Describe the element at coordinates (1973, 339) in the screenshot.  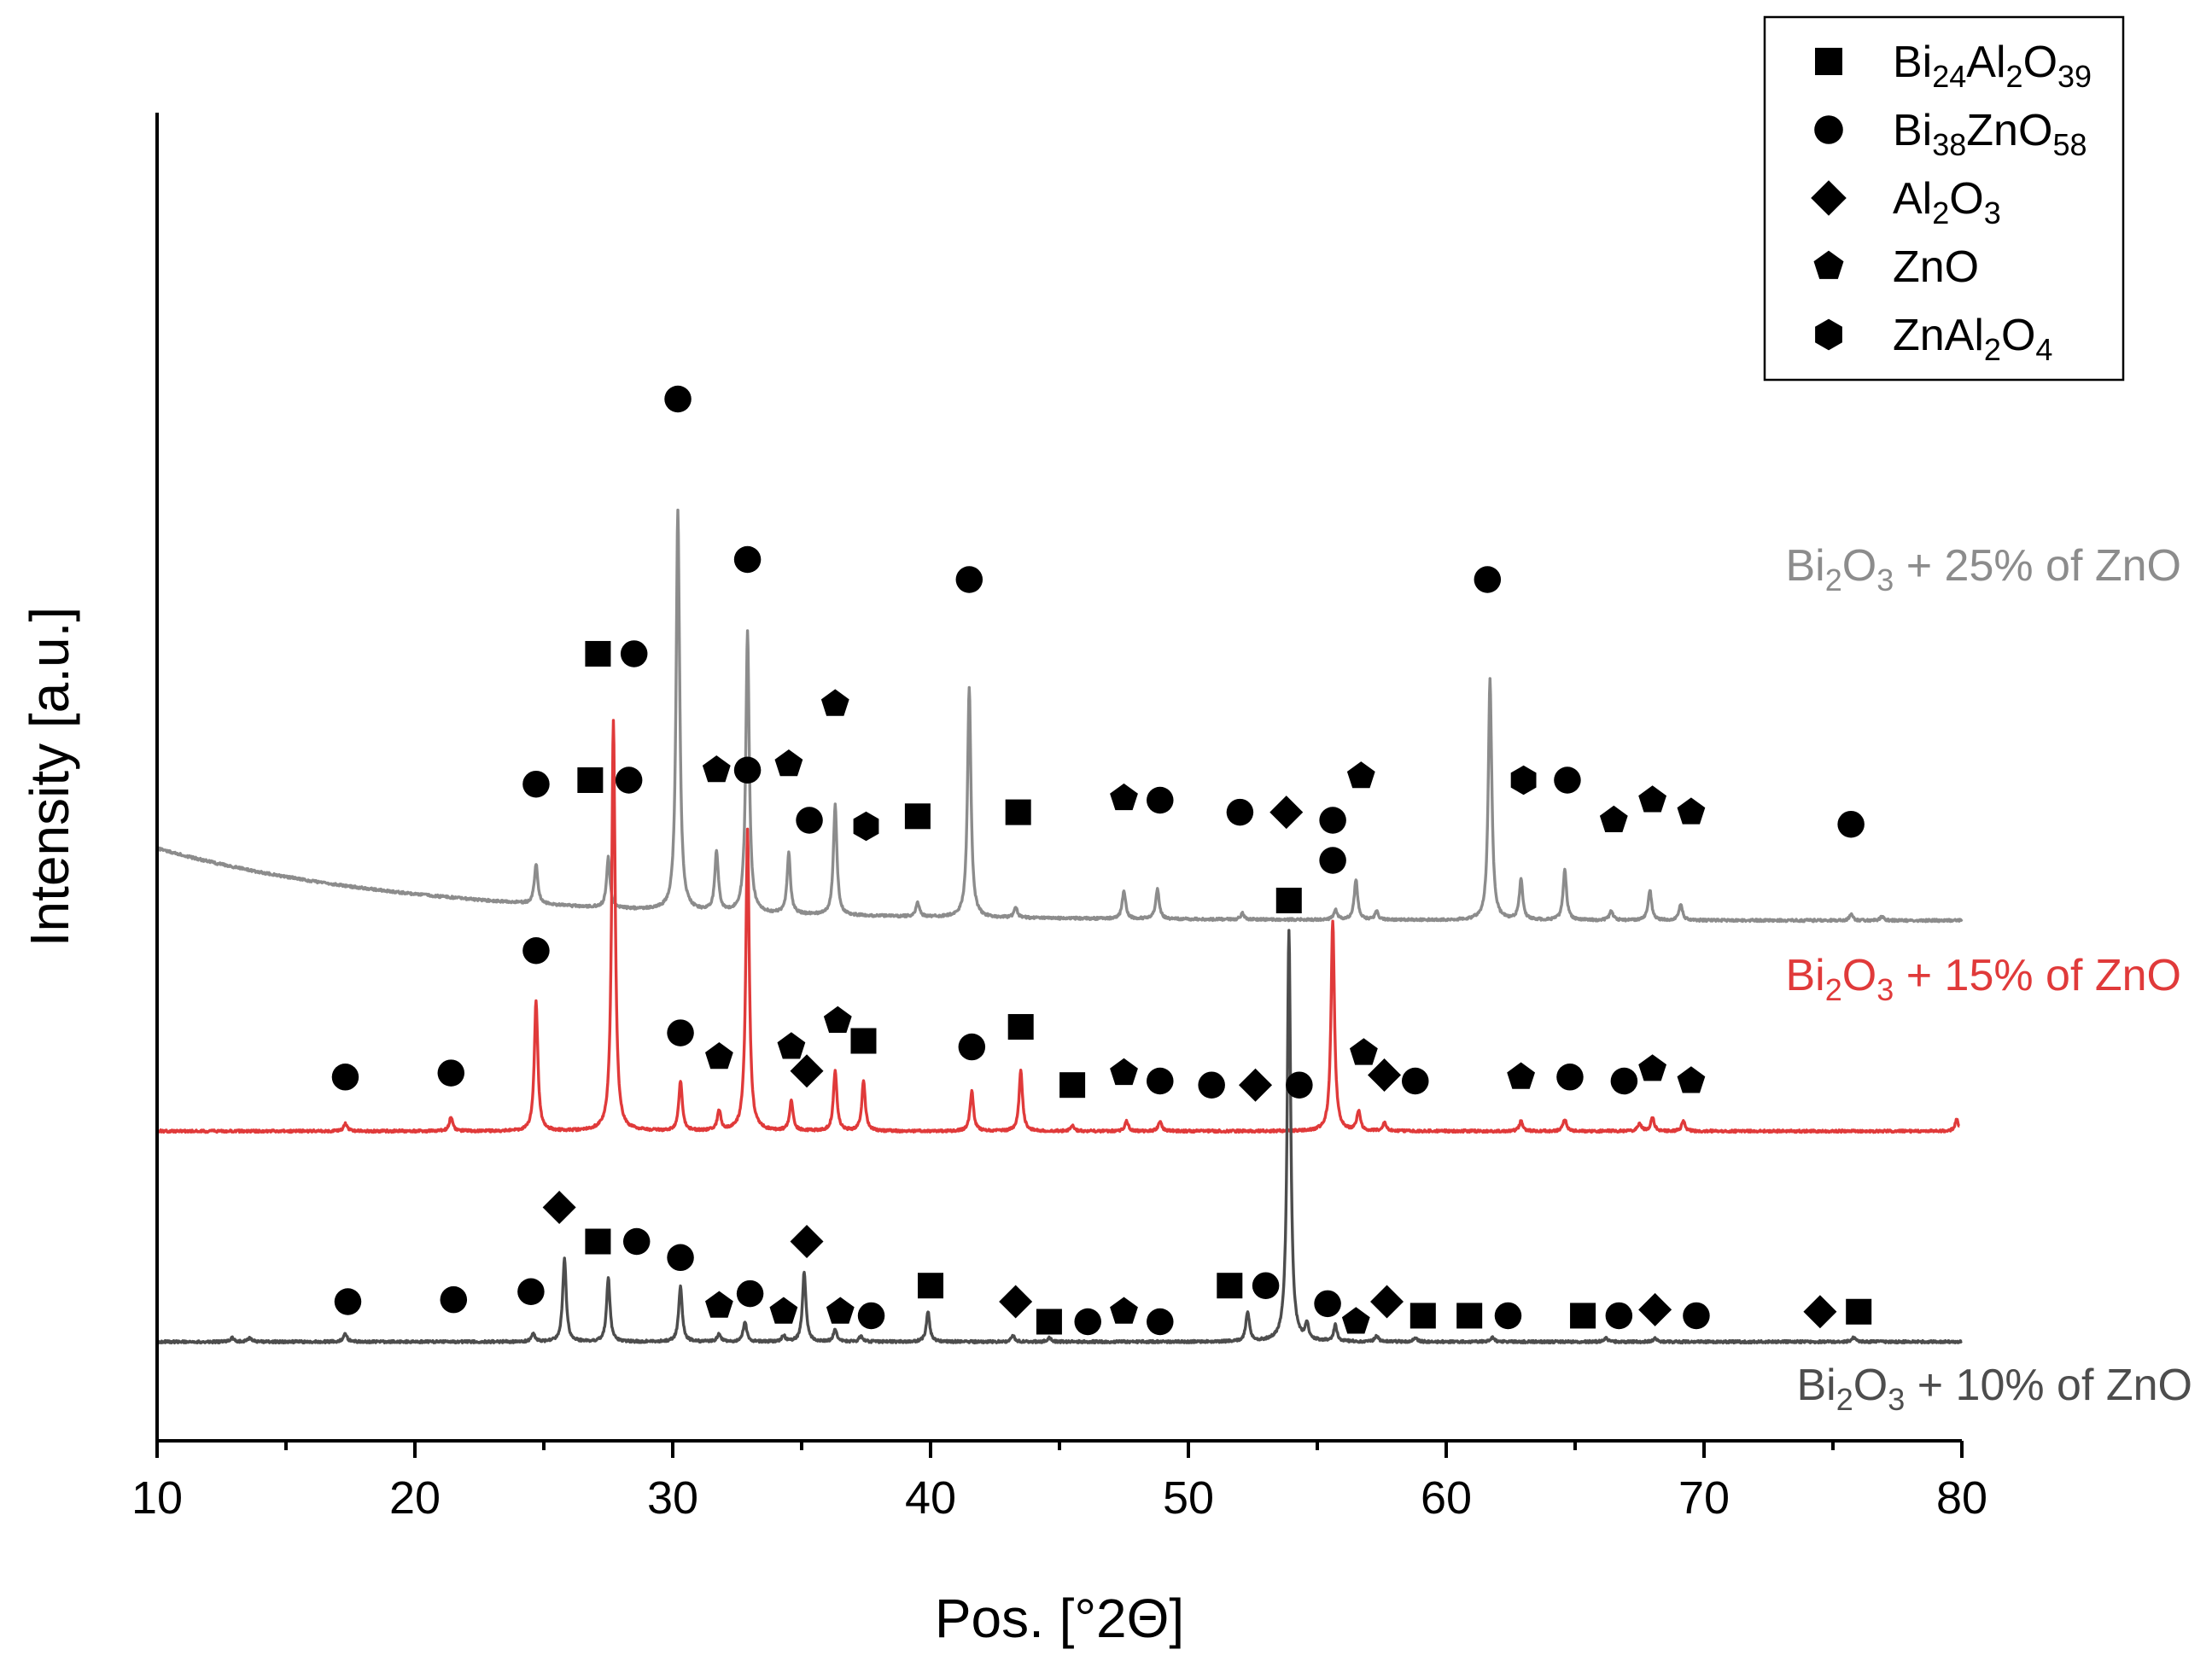
I see `legend-label-hexagon: ZnAl2​O4​` at that location.